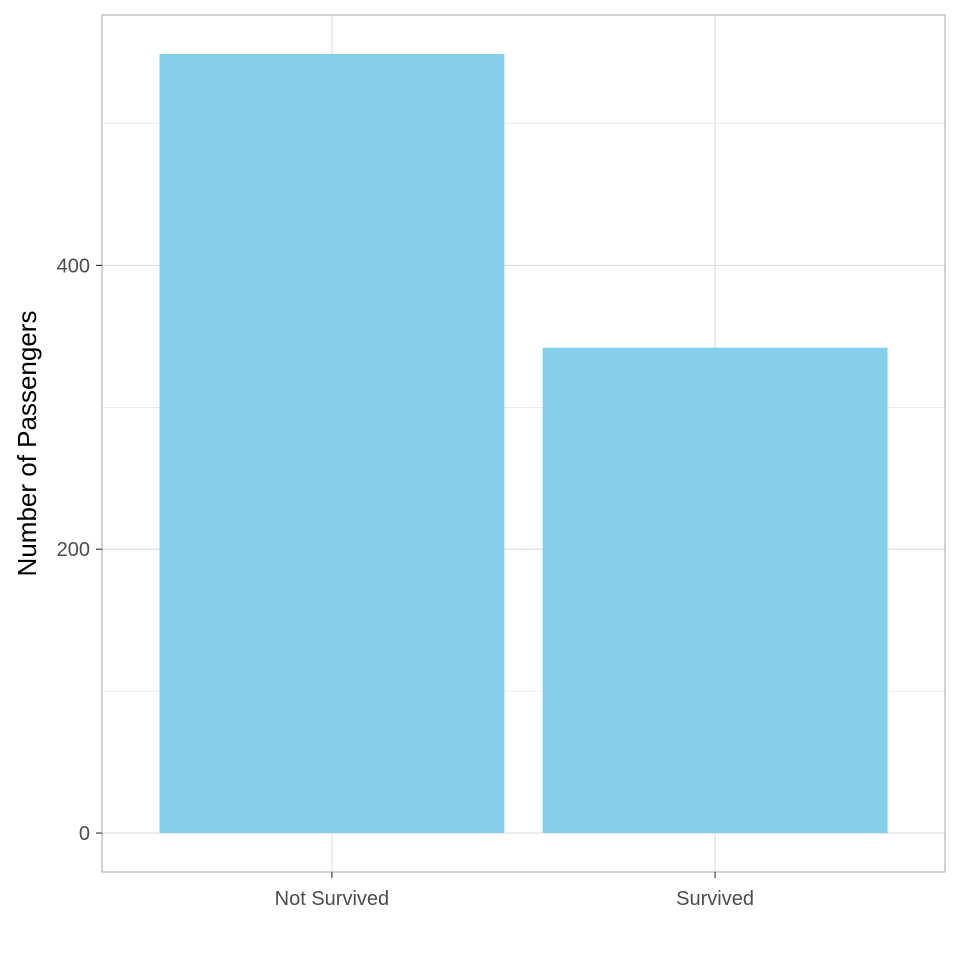 This screenshot has height=960, width=960. I want to click on y-tick-label: 200, so click(73, 550).